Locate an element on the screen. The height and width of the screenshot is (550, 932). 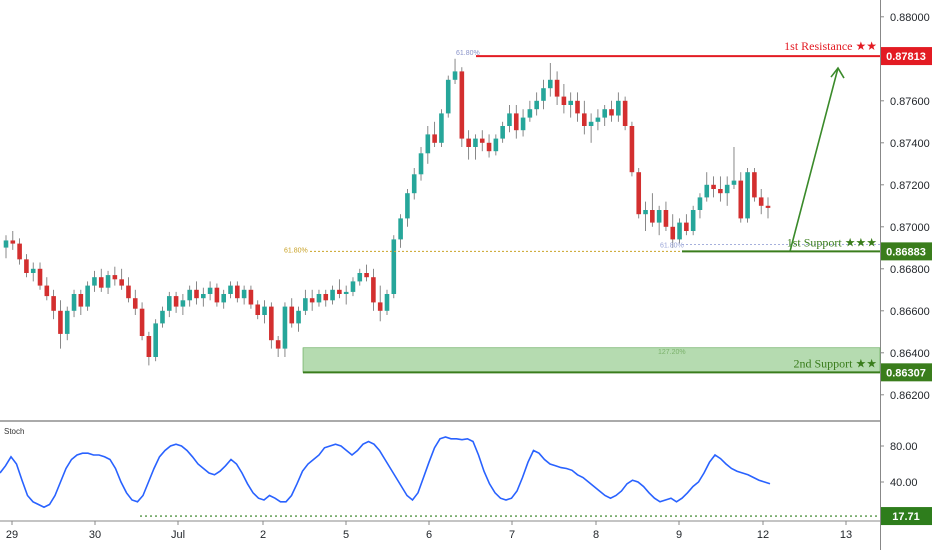
time-tick-label: 6 is located at coordinates (429, 535).